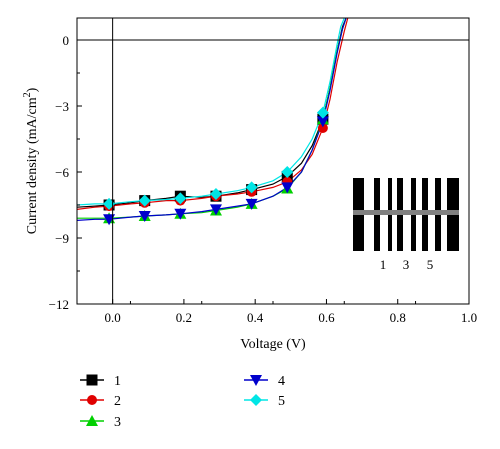 The height and width of the screenshot is (449, 500). What do you see at coordinates (255, 317) in the screenshot?
I see `x-tick-label: 0.4` at bounding box center [255, 317].